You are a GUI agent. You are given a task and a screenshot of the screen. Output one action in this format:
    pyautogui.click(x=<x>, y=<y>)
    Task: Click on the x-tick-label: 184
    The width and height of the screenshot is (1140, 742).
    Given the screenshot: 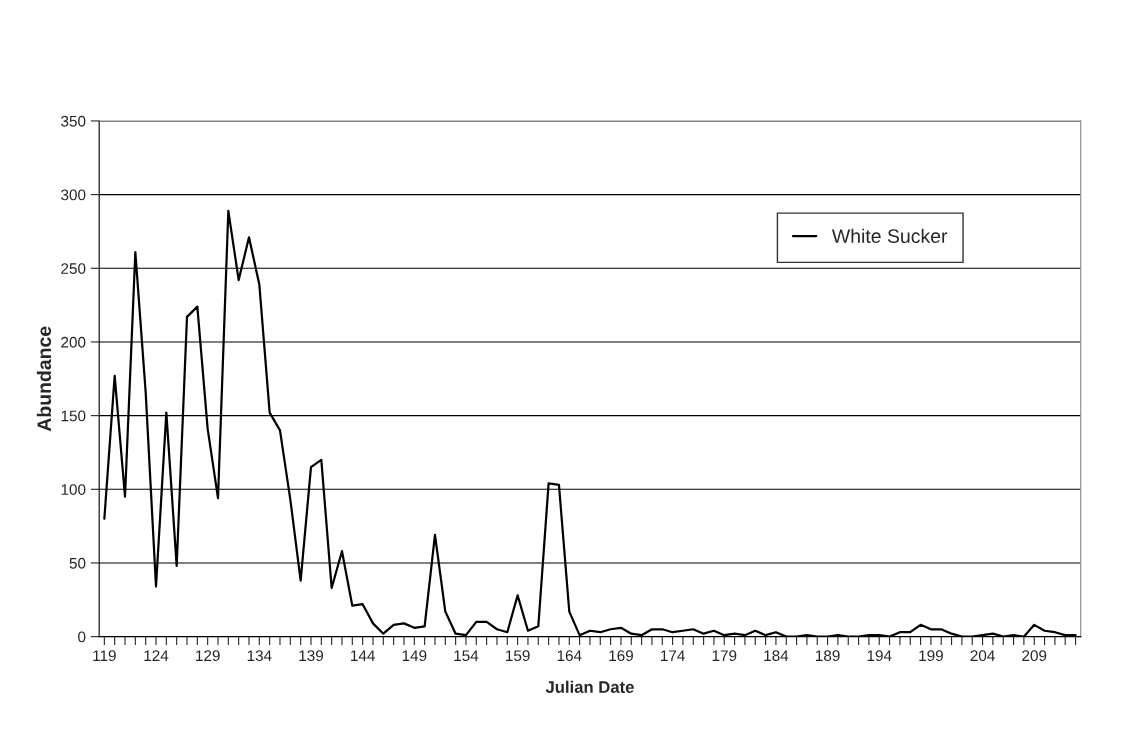 What is the action you would take?
    pyautogui.click(x=776, y=656)
    